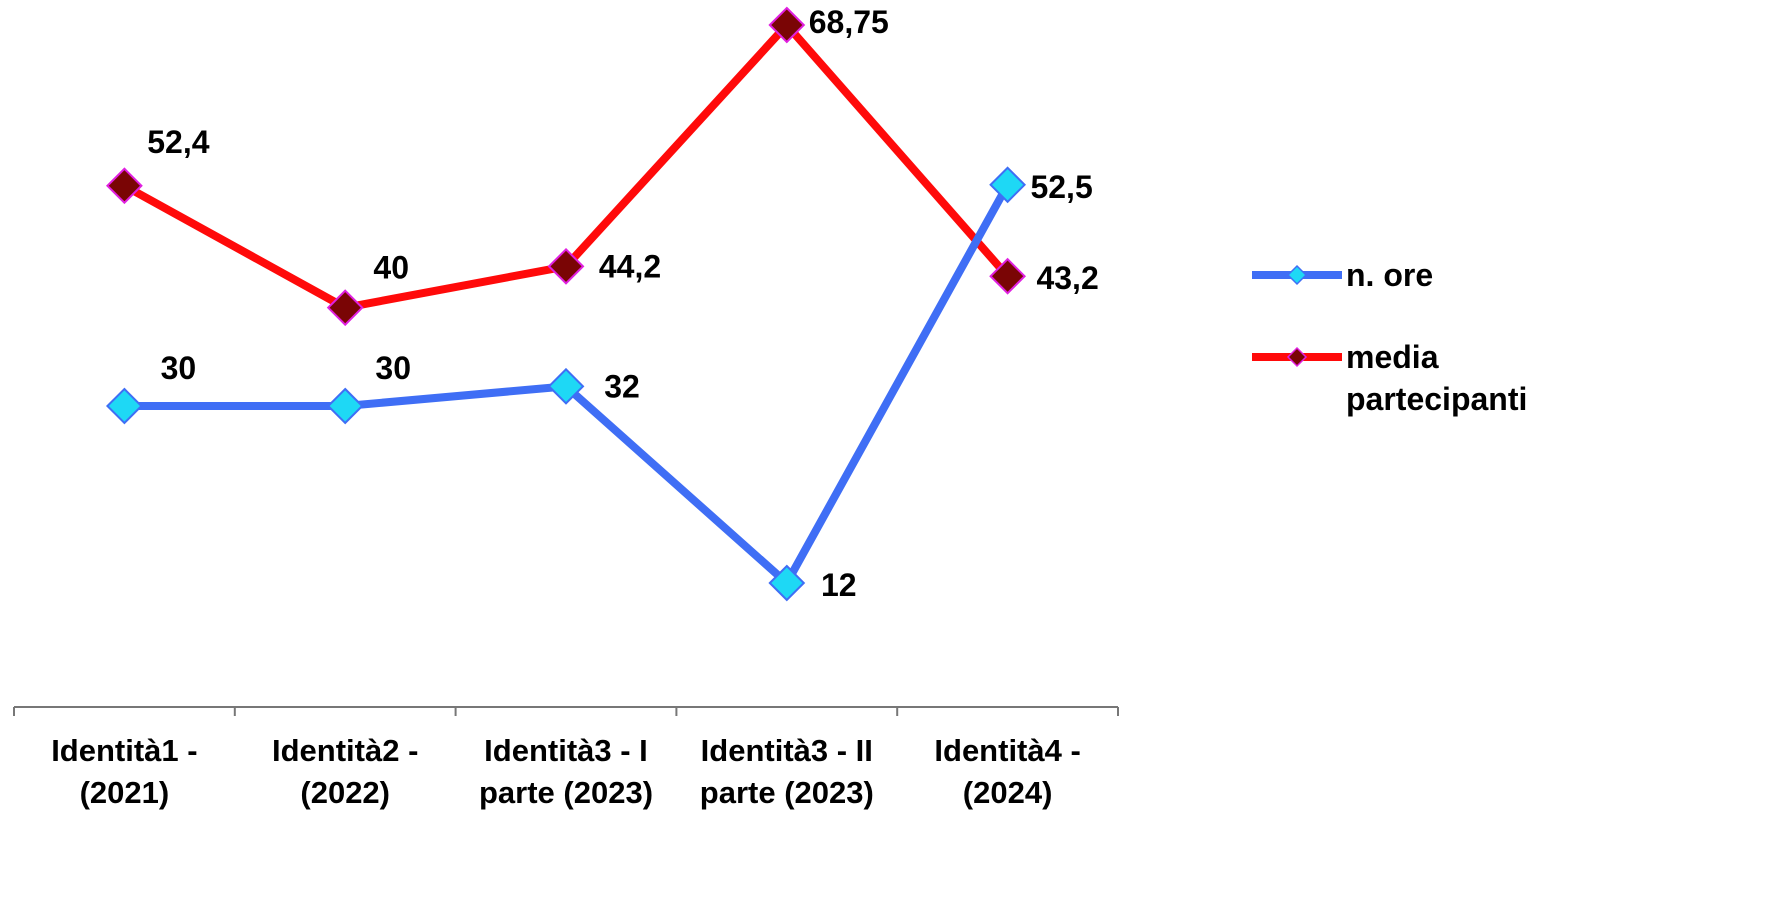  Describe the element at coordinates (1061, 187) in the screenshot. I see `data-label: 52,5` at that location.